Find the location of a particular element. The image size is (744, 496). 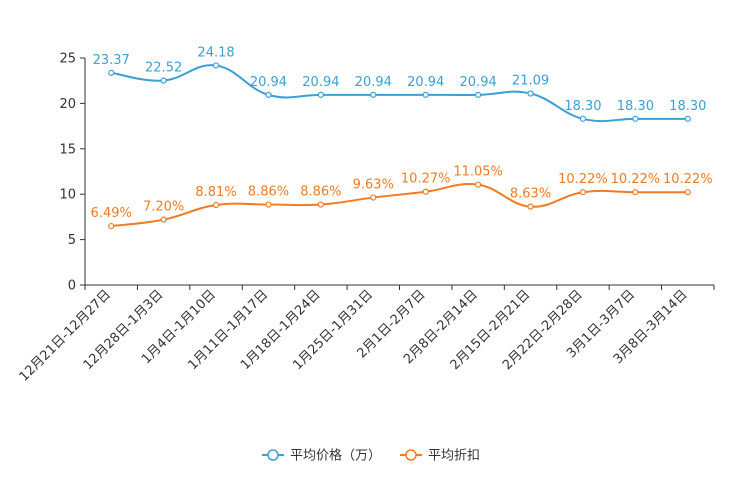

y-tick-label: 25 is located at coordinates (67, 59).